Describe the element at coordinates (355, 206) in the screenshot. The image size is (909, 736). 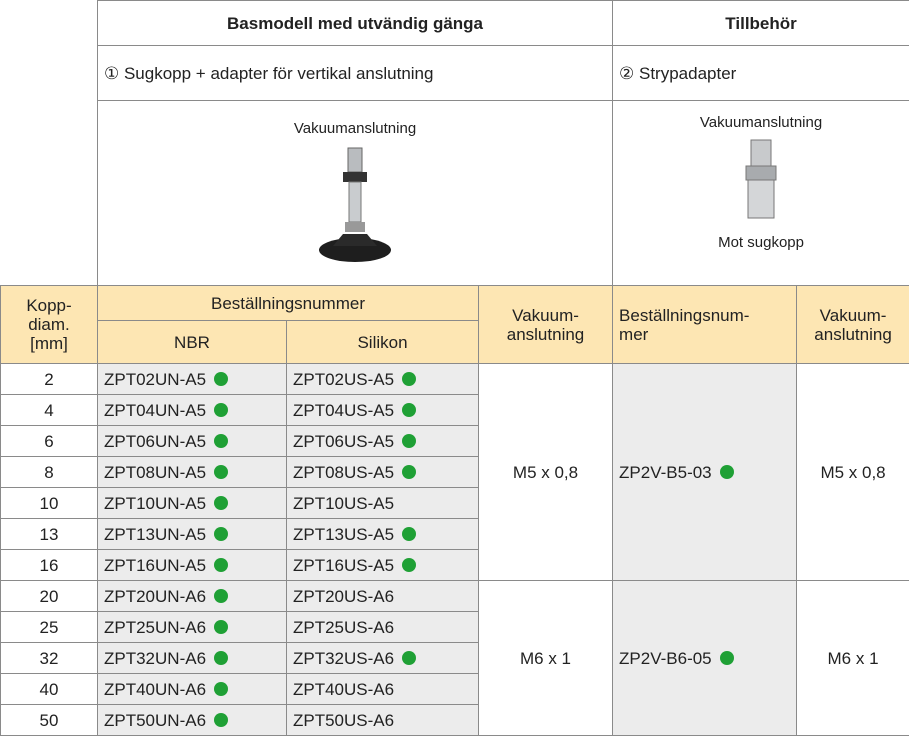
I see `suction-cup-image` at that location.